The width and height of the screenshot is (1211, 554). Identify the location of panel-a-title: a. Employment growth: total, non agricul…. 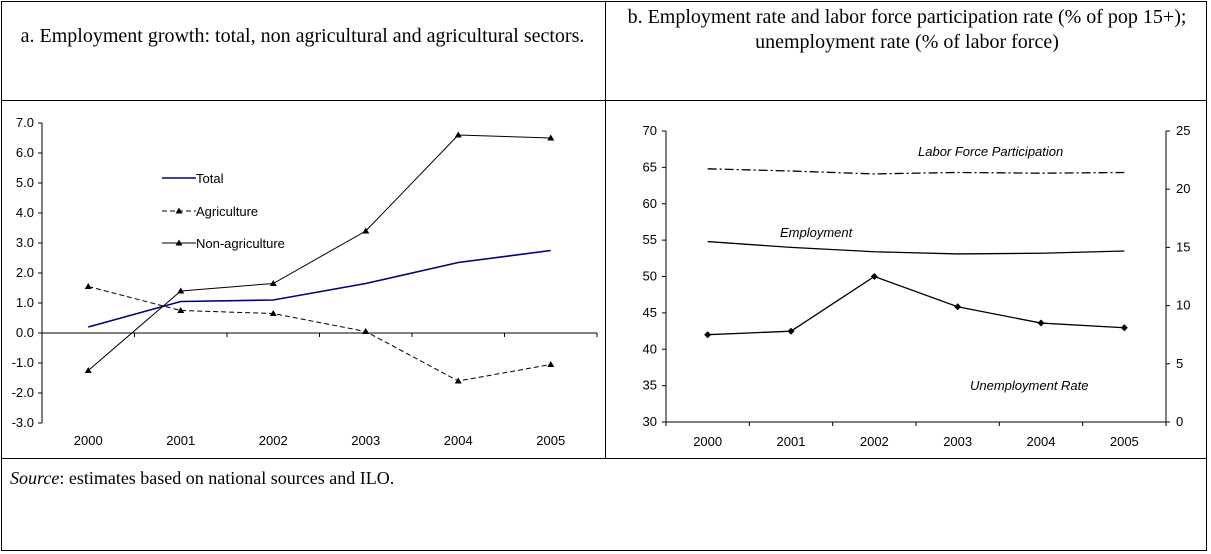
(302, 36).